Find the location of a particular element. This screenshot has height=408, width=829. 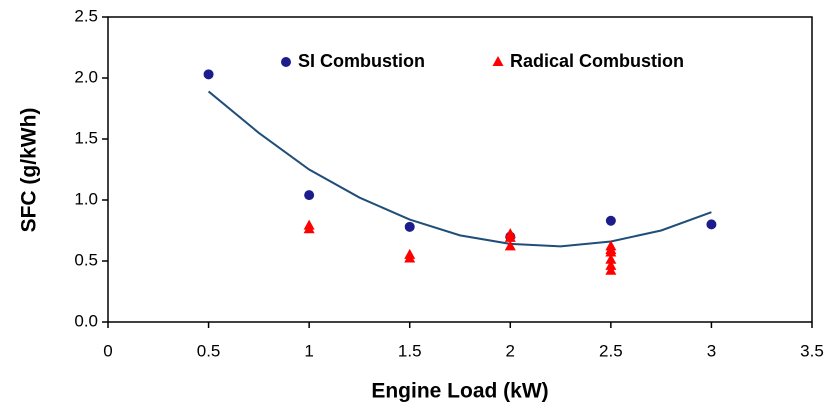

legend-label: SI Combustion is located at coordinates (361, 61).